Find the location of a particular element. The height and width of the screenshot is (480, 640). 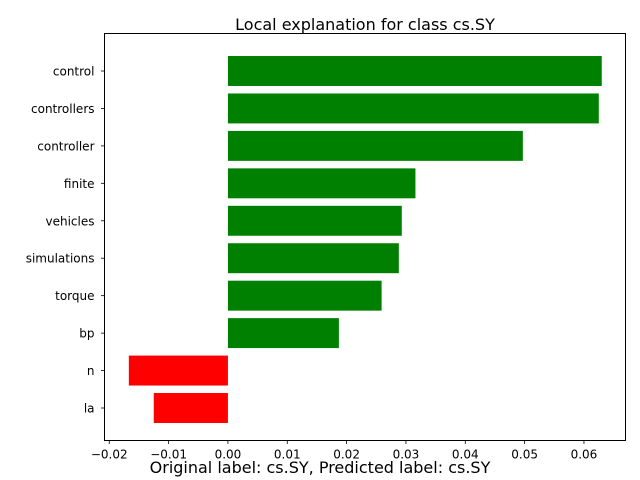

y-tick-label: n is located at coordinates (91, 371).